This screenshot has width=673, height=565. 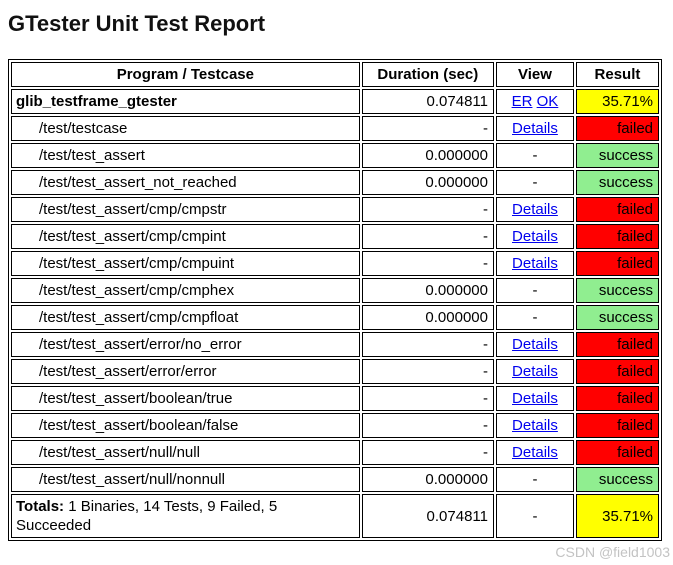 What do you see at coordinates (185, 371) in the screenshot?
I see `testcase-name-cell: /test/test_assert/error/error` at bounding box center [185, 371].